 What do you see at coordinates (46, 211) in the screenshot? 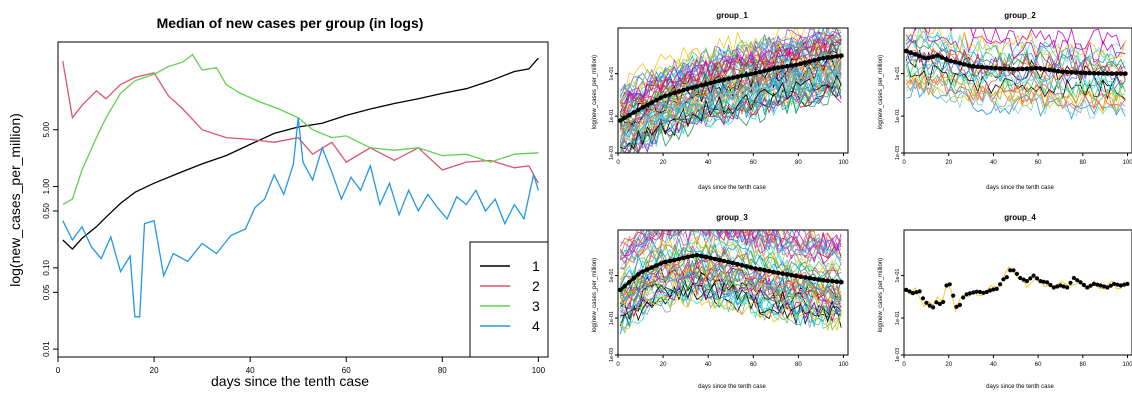
I see `main-y-tick-label: 0.50` at bounding box center [46, 211].